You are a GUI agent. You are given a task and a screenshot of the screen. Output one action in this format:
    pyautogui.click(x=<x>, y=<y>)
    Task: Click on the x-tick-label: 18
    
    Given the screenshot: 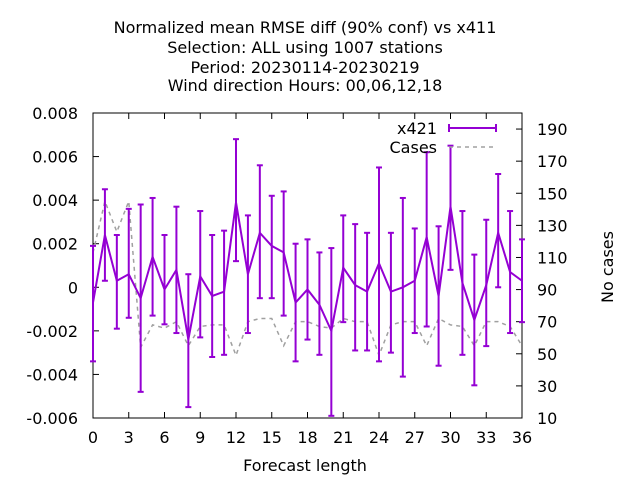 What is the action you would take?
    pyautogui.click(x=307, y=437)
    